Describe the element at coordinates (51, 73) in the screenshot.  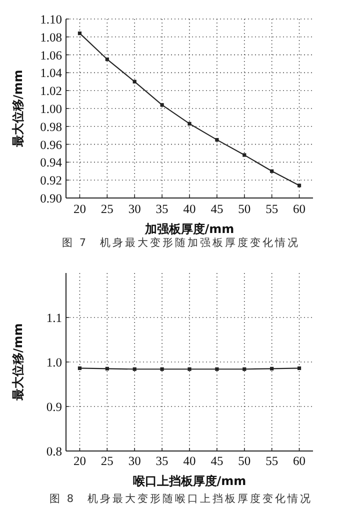
I see `y-tick-label: 1.04` at that location.